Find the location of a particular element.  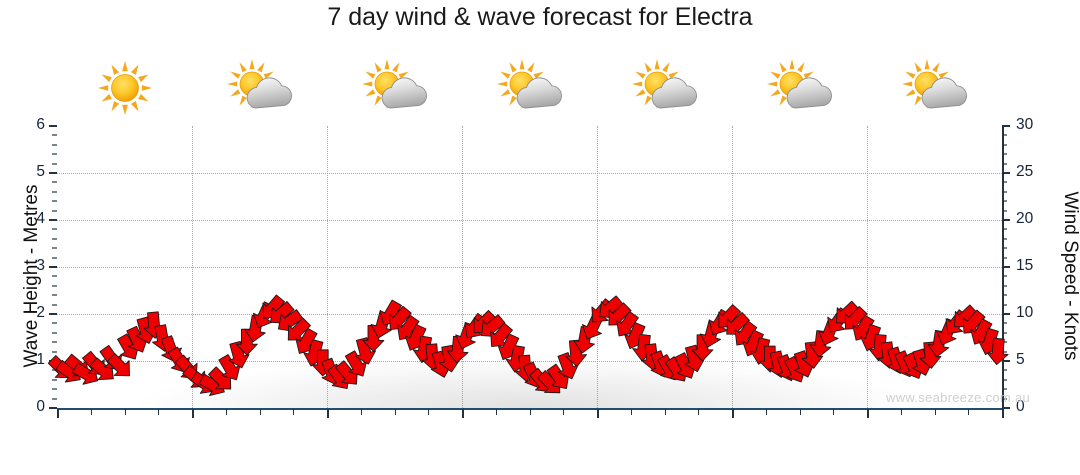

page-title: 7 day wind & wave forecast for Electra is located at coordinates (540, 17).